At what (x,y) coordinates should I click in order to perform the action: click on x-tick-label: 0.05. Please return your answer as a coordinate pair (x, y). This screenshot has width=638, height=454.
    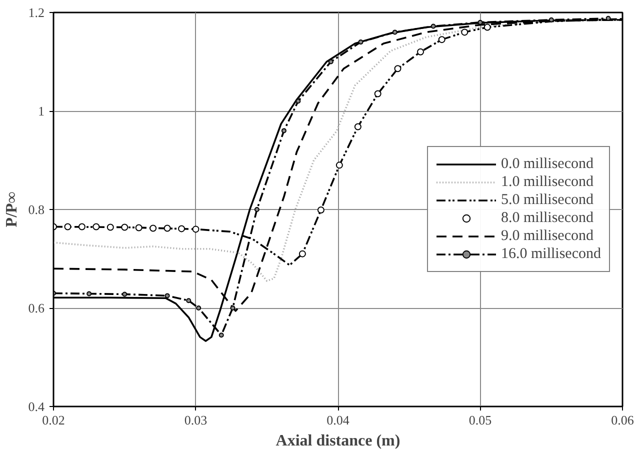
    Looking at the image, I should click on (480, 420).